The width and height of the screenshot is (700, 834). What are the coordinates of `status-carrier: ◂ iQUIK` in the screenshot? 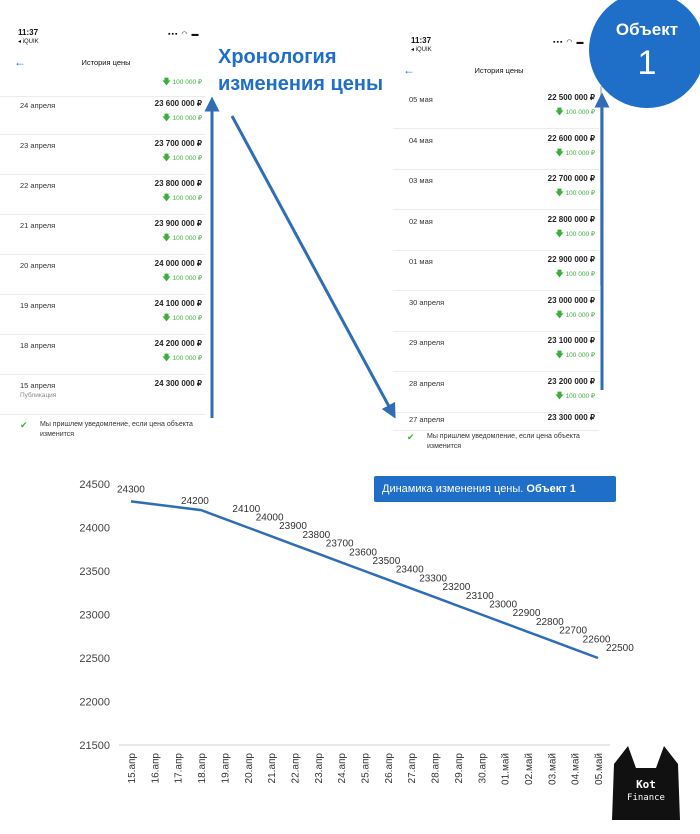 It's located at (421, 50).